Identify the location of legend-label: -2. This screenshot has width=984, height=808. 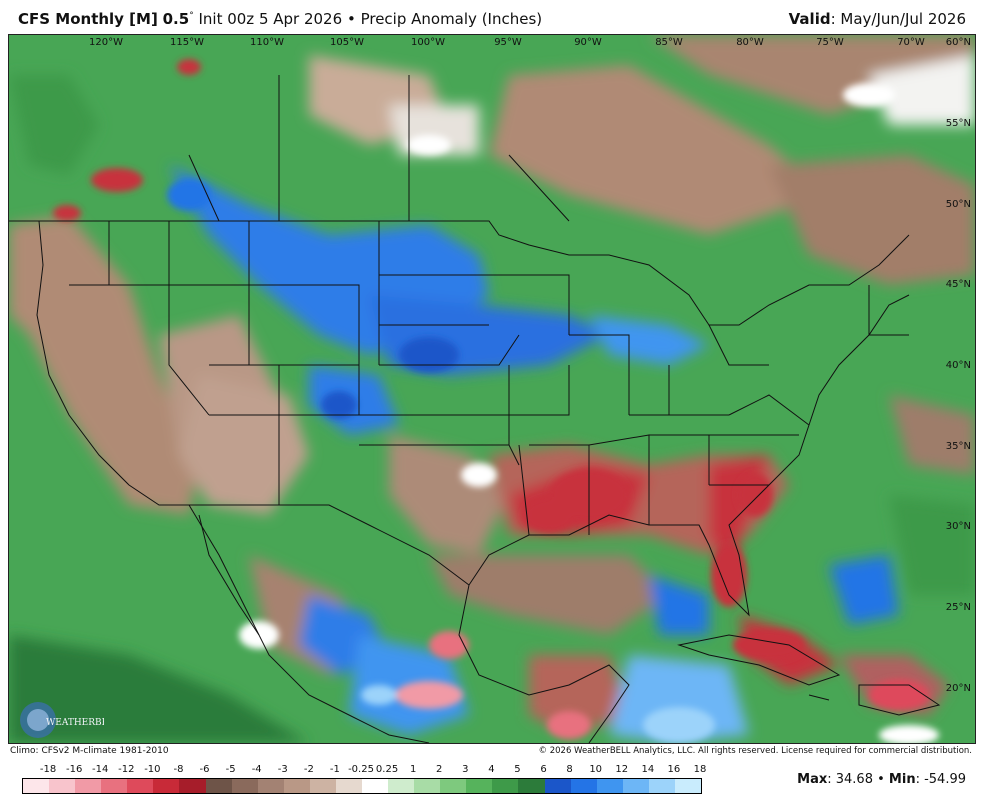
(308, 769).